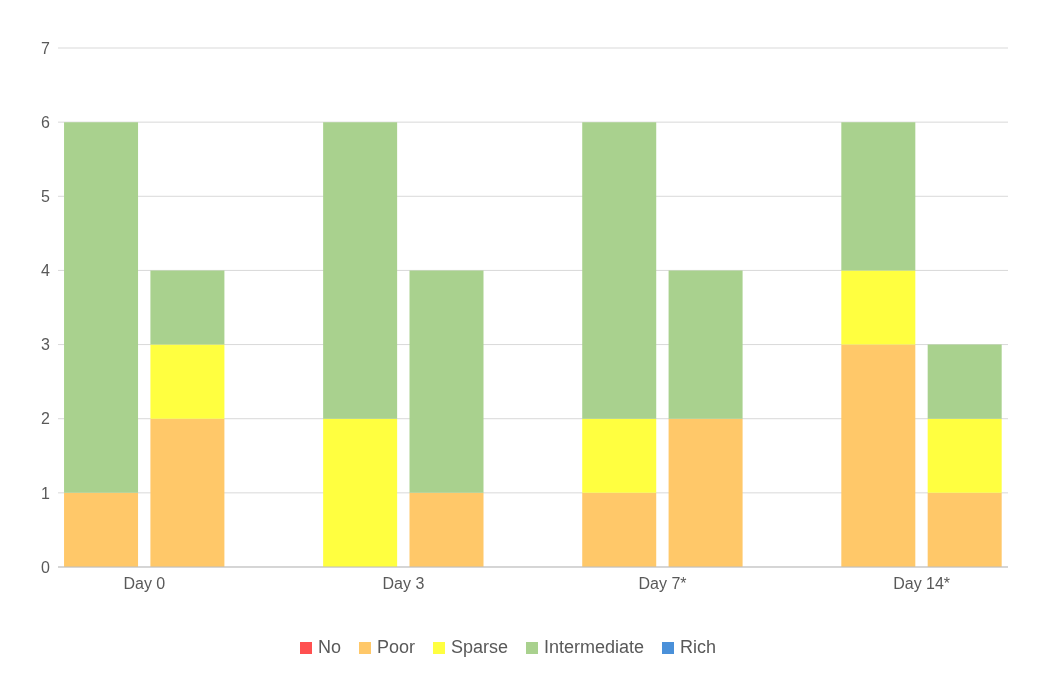 Image resolution: width=1046 pixels, height=677 pixels. What do you see at coordinates (46, 345) in the screenshot?
I see `y-tick-label: 3` at bounding box center [46, 345].